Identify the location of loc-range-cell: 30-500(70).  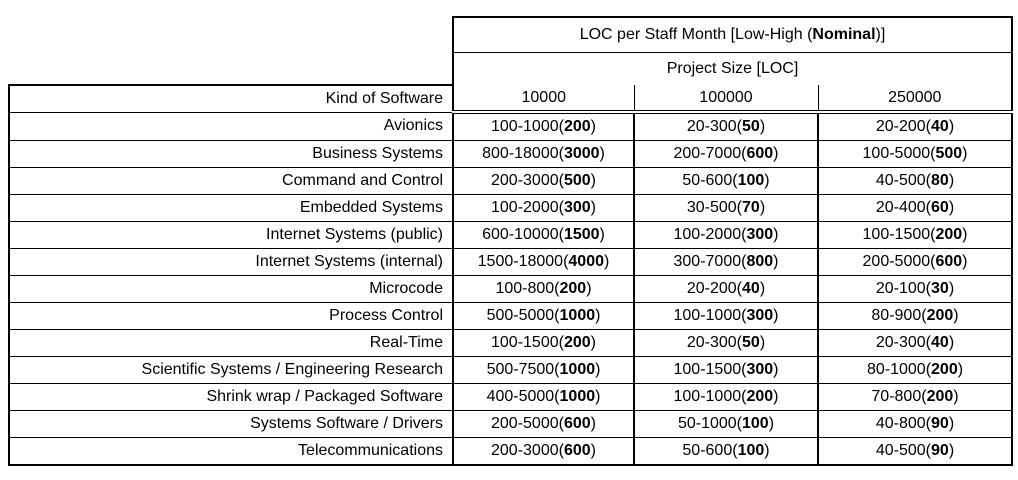
(725, 208).